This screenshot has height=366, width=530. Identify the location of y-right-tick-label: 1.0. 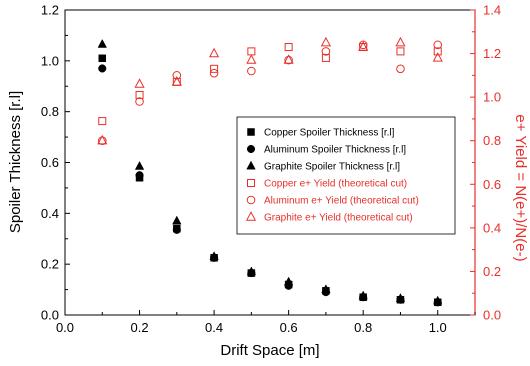
(492, 97).